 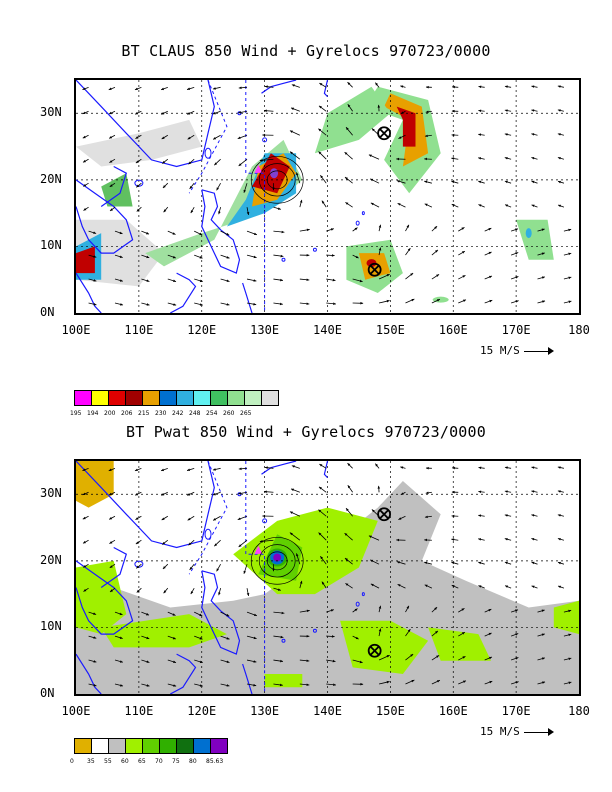 What do you see at coordinates (145, 505) in the screenshot?
I see `coastline` at bounding box center [145, 505].